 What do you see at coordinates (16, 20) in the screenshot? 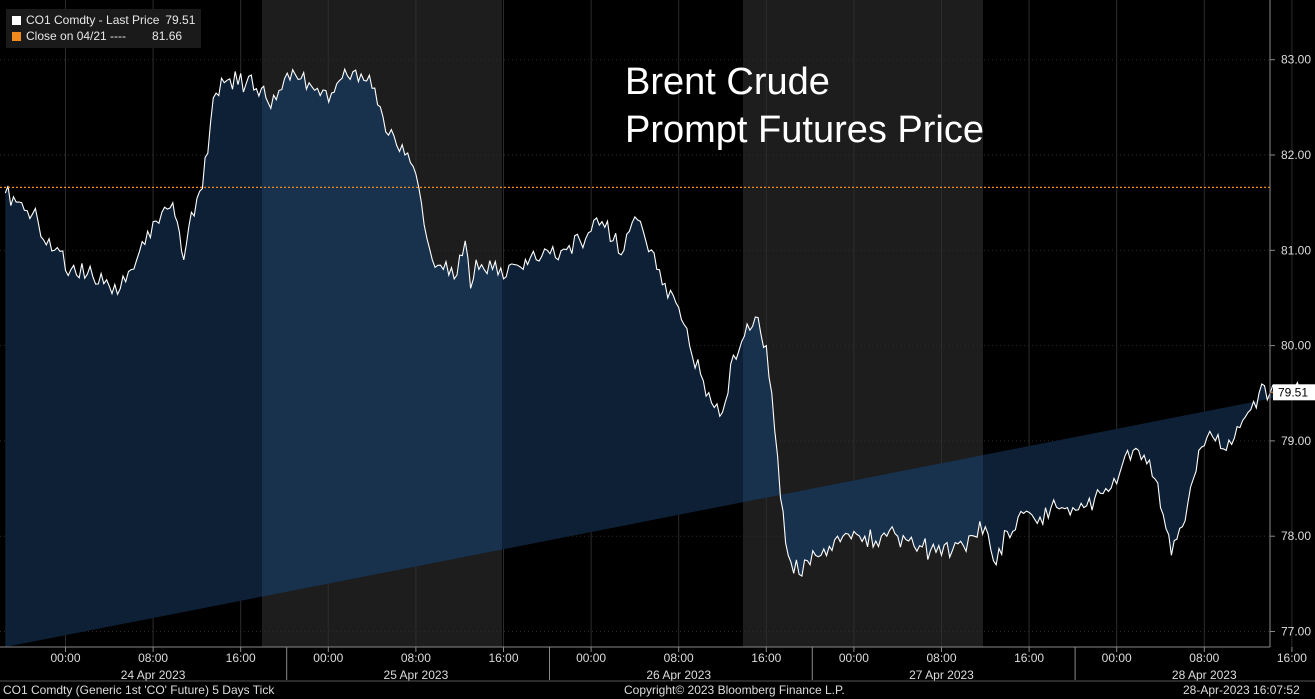
I see `white-square-icon` at bounding box center [16, 20].